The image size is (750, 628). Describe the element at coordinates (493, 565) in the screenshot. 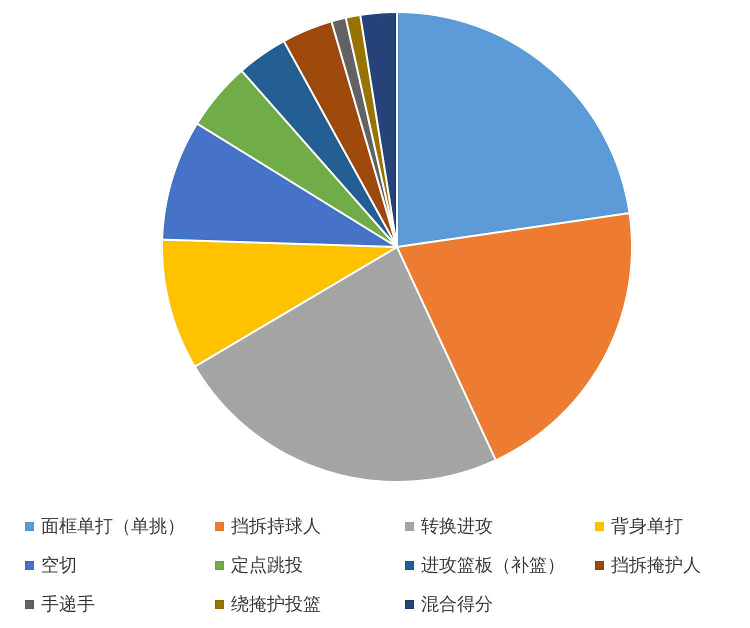

I see `legend-label: 进攻篮板（补篮）` at that location.